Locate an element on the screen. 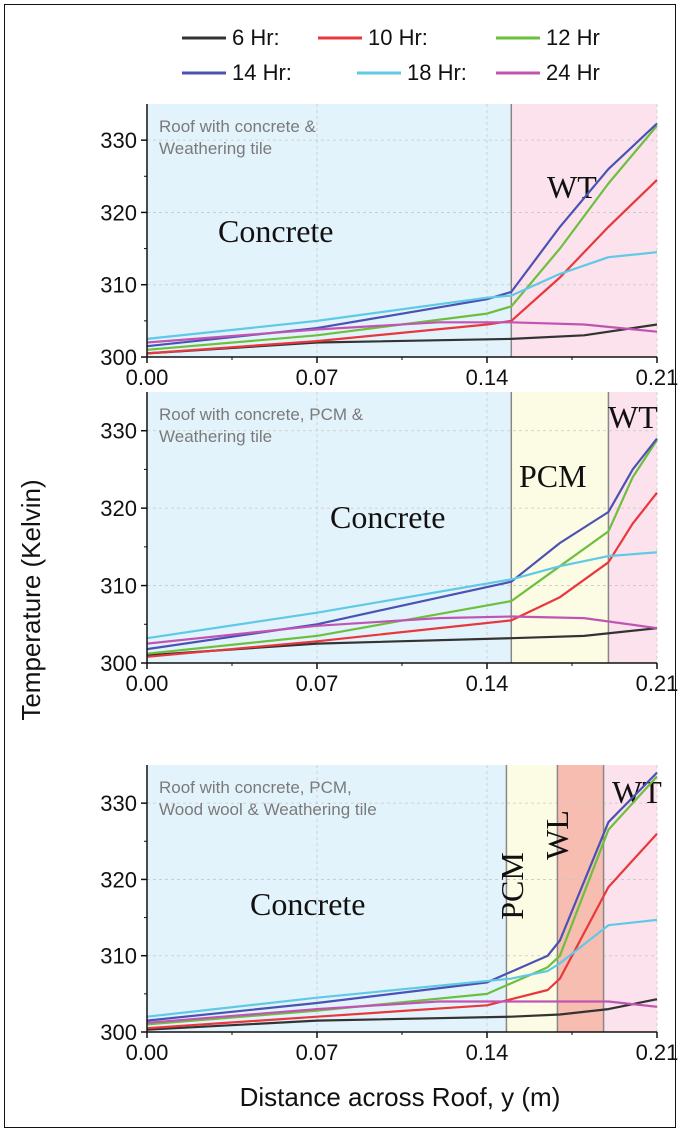  panel-subtitle: Wood wool & Weathering tile is located at coordinates (268, 809).